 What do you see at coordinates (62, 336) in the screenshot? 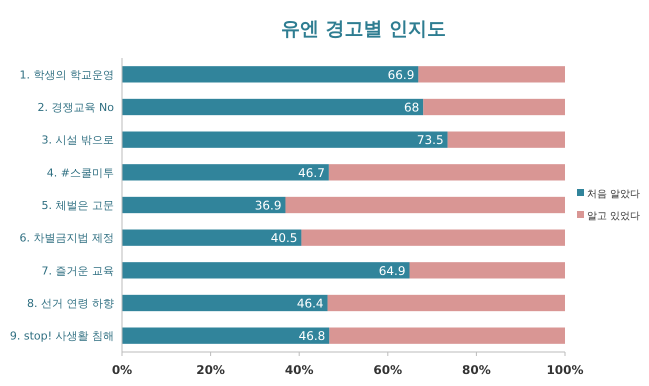
I see `y-tick-label: 9. stop! 사생활 침해` at bounding box center [62, 336].